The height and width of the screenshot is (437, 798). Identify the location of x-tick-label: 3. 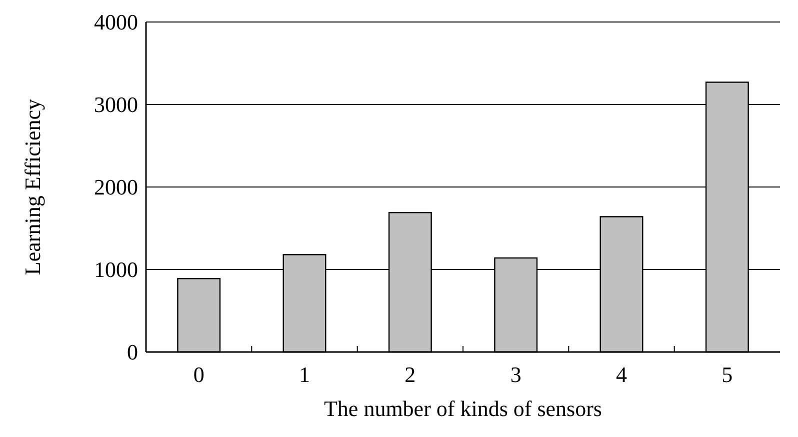
(516, 374).